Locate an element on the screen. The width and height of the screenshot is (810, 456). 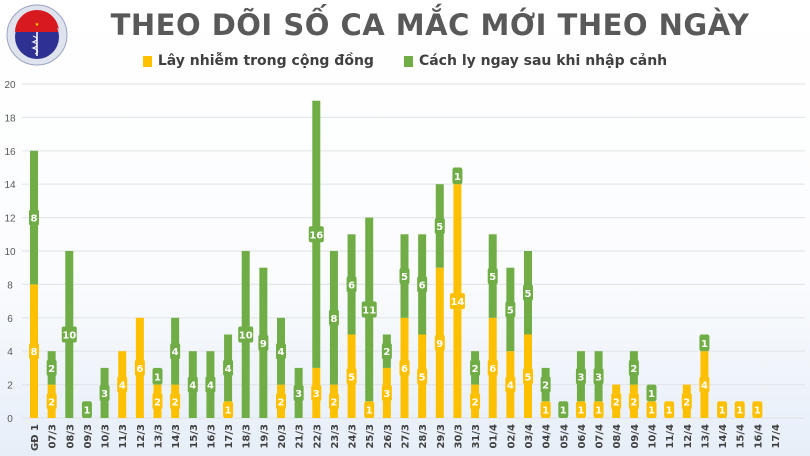
x-tick-label: 18/3 is located at coordinates (247, 436).